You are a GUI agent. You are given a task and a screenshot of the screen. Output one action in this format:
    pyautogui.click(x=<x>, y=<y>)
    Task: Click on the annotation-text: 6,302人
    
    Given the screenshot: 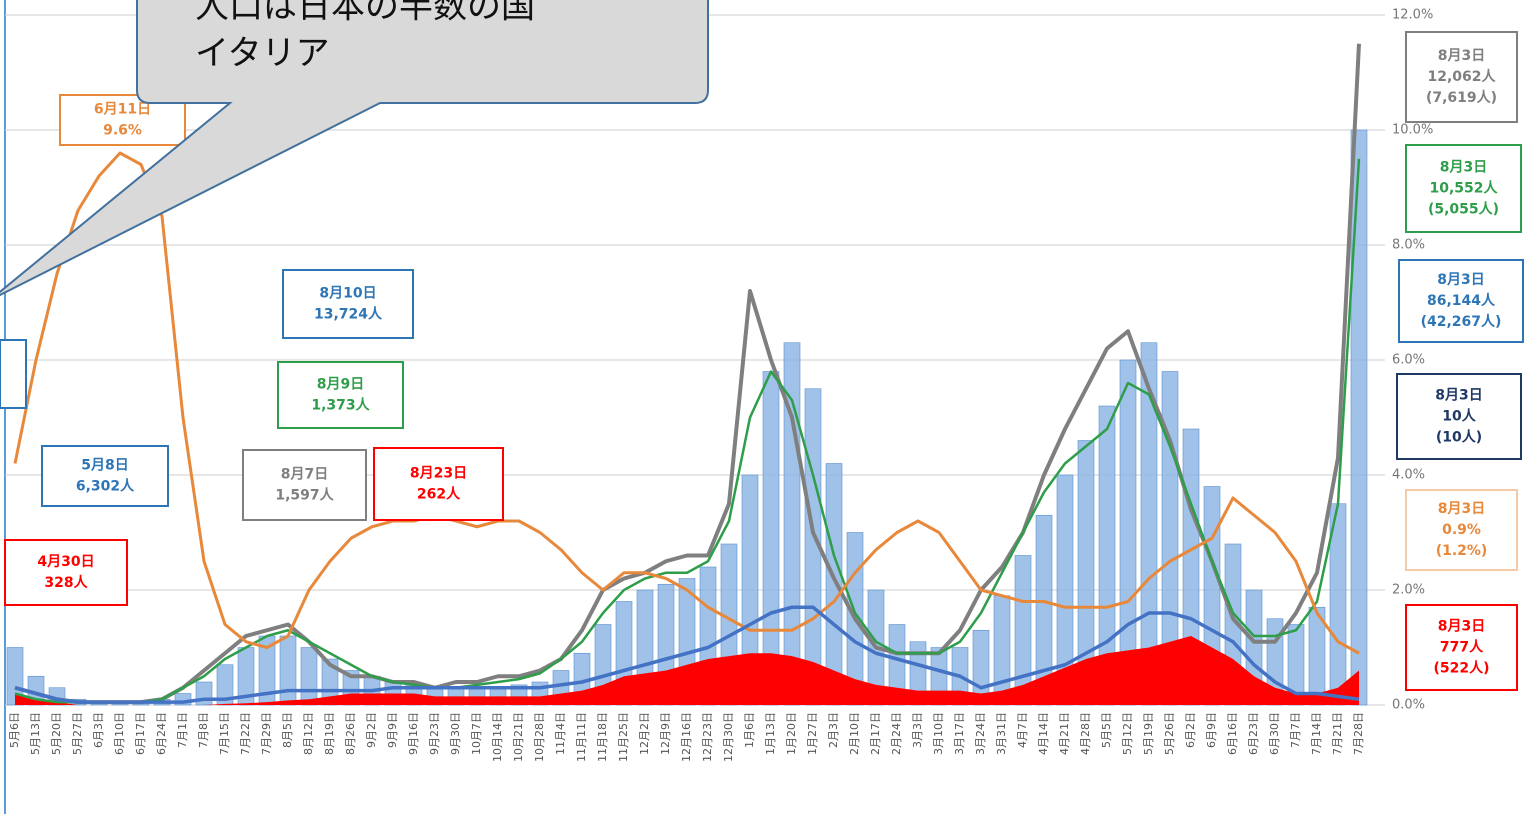 What is the action you would take?
    pyautogui.click(x=105, y=486)
    